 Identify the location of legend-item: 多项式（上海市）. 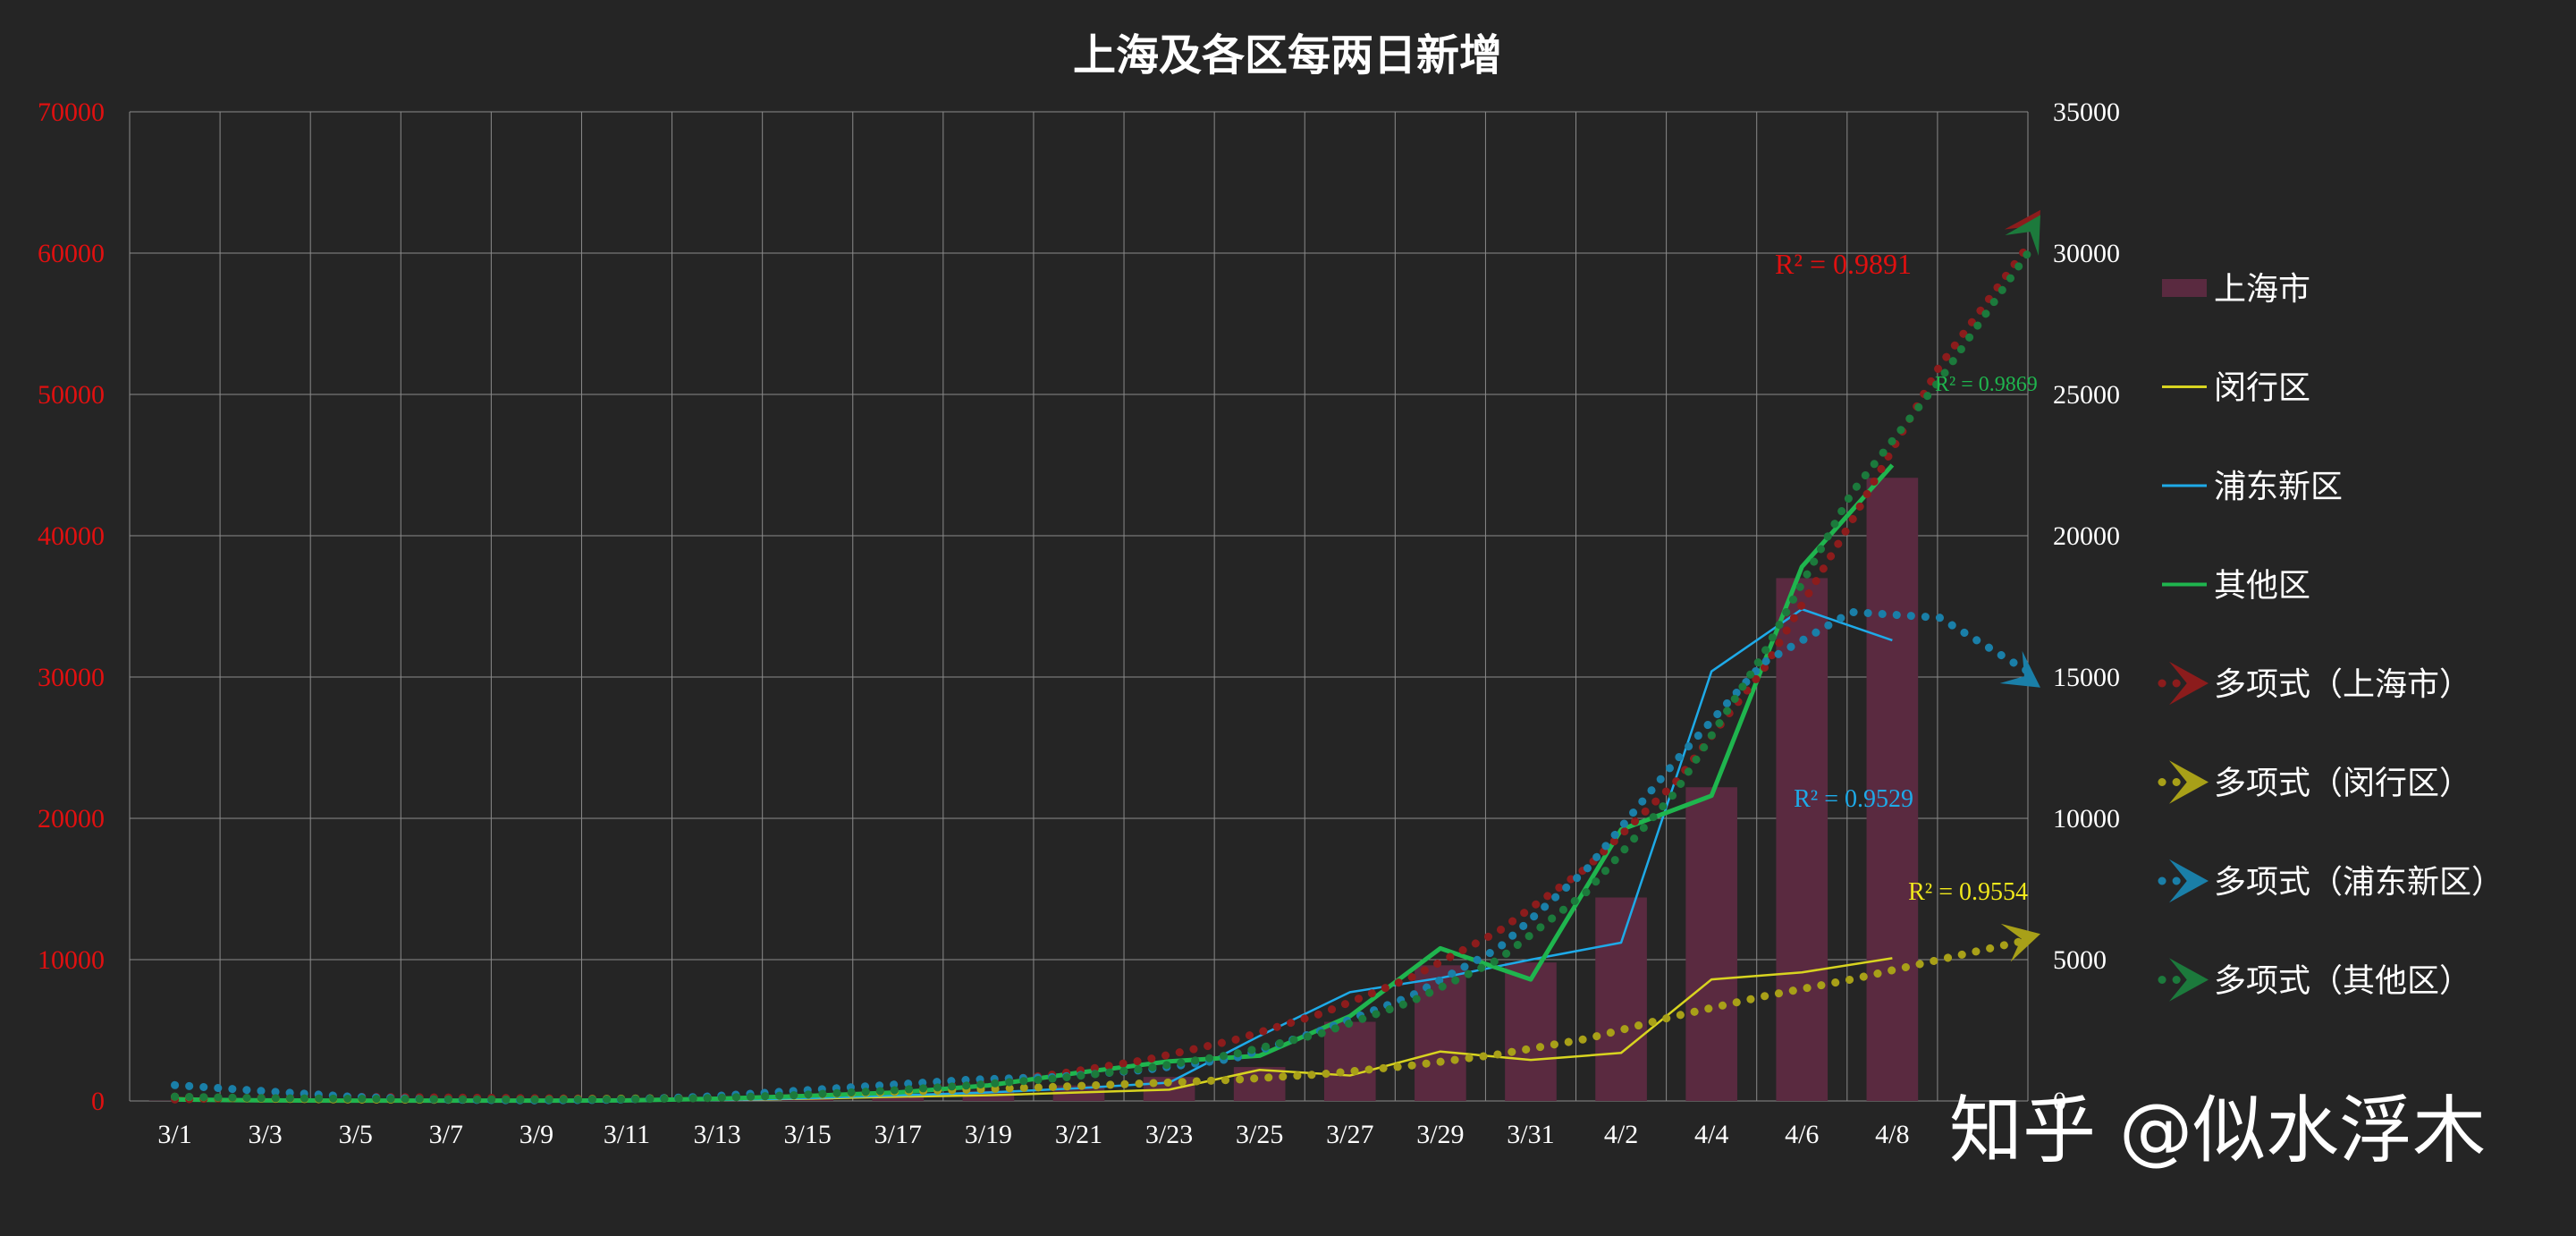
(2314, 684).